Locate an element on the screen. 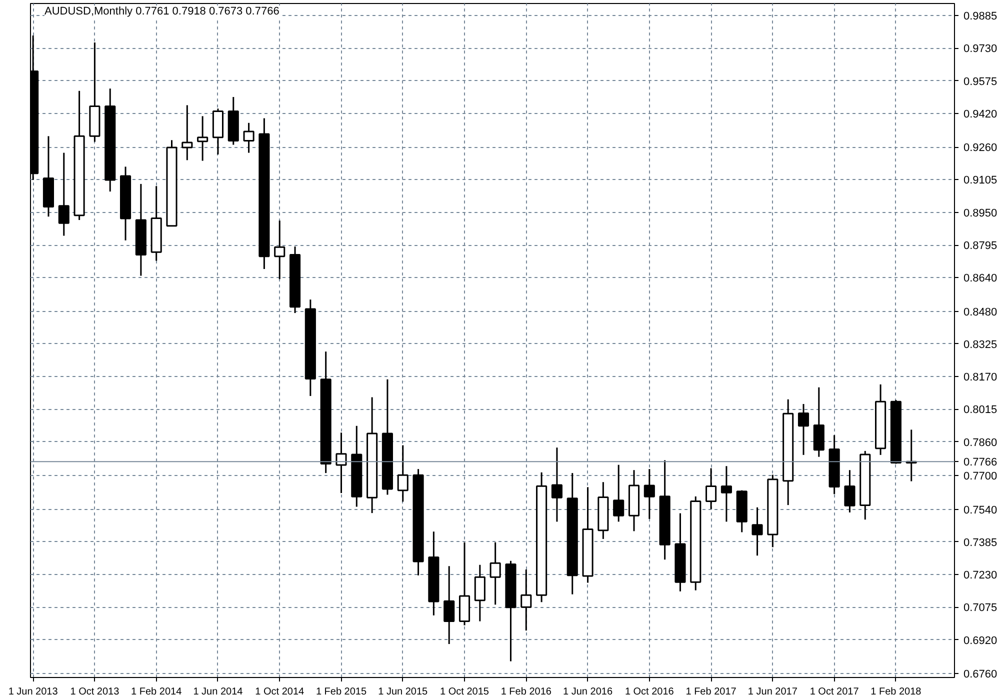  y-tick-label: 0.8325 is located at coordinates (981, 344).